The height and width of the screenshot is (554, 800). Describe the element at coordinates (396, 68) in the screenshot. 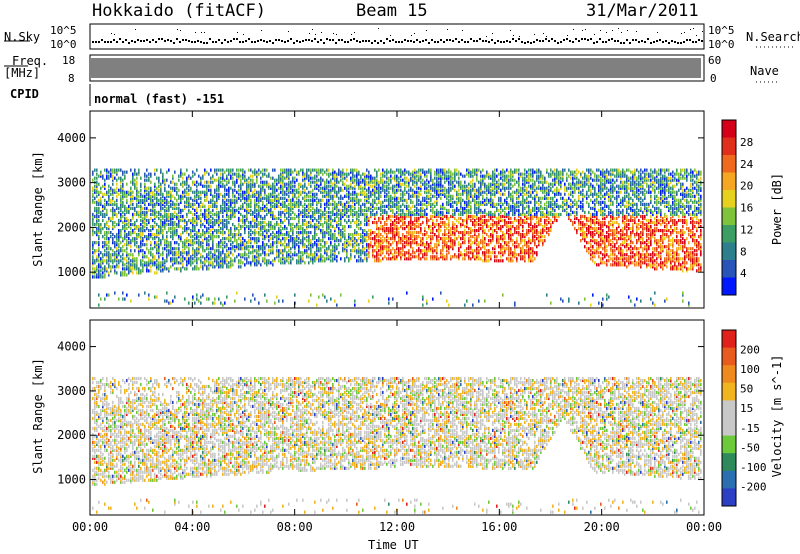

I see `freq-series` at that location.